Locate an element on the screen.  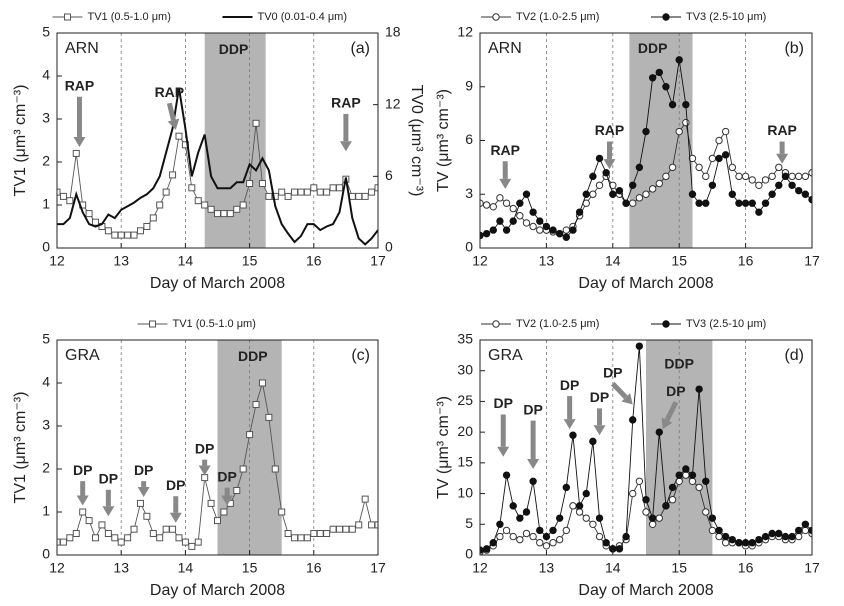
plot-area is located at coordinates (217, 140).